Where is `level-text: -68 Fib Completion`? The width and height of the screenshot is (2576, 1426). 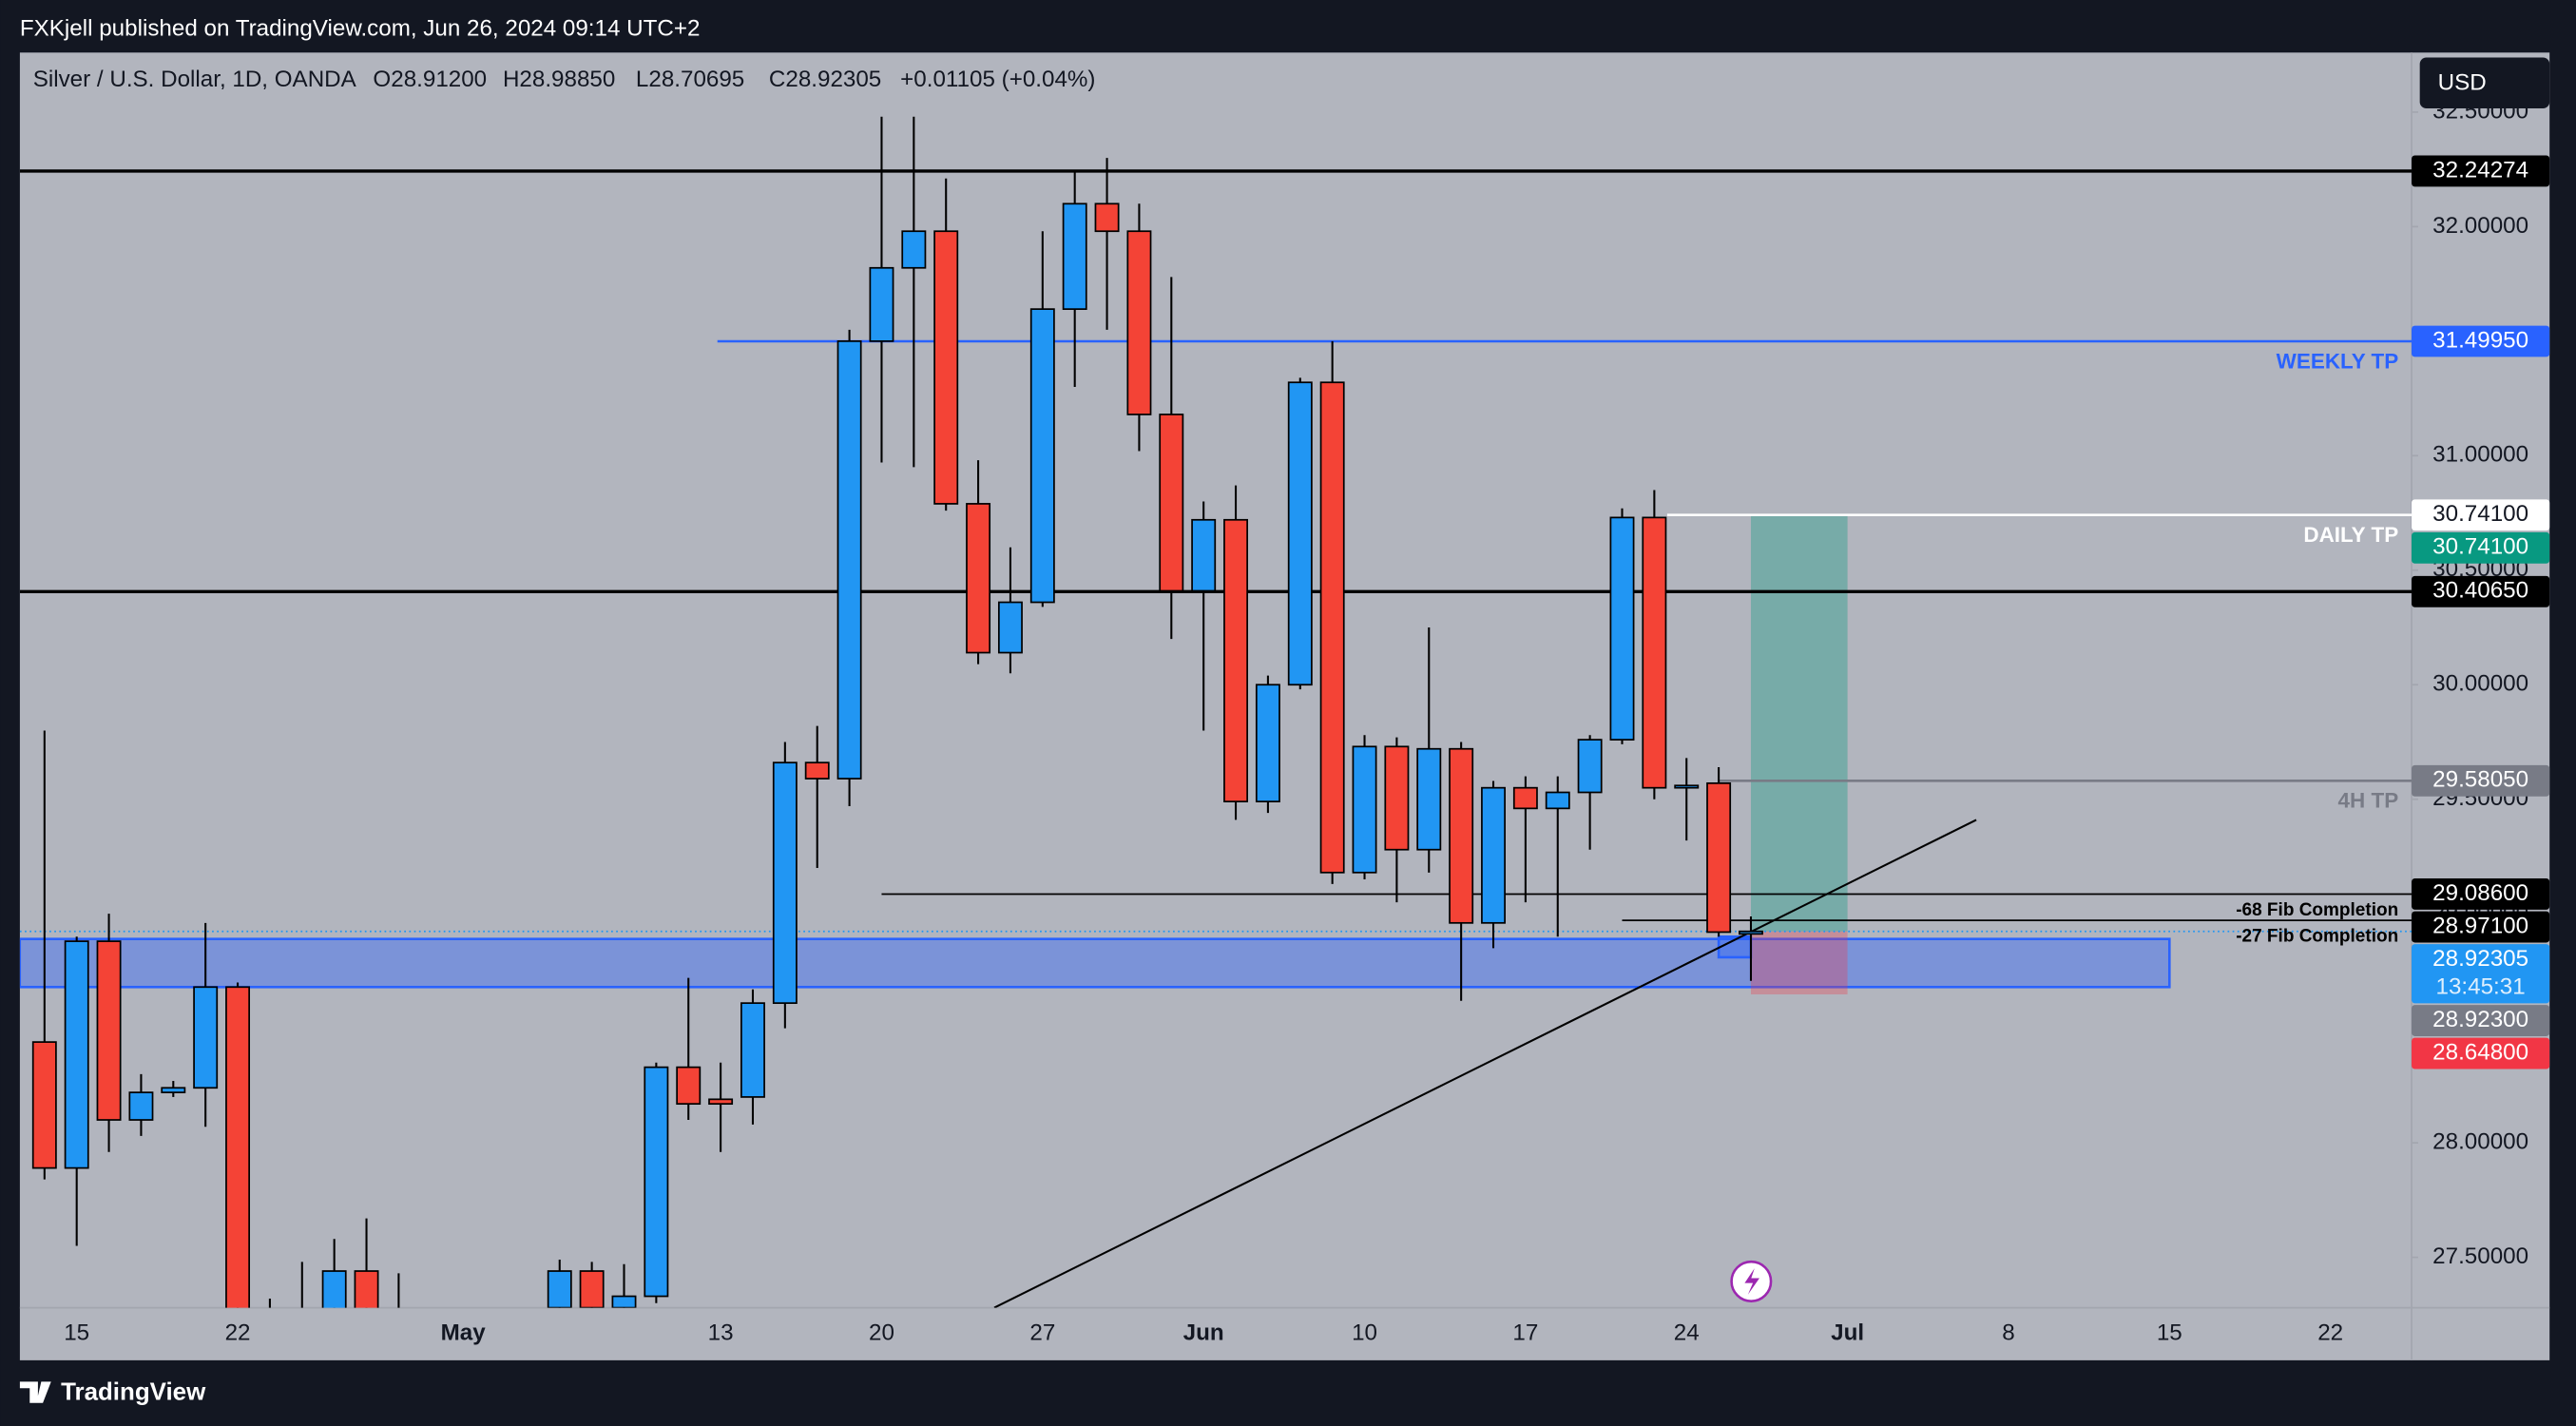
level-text: -68 Fib Completion is located at coordinates (2317, 910).